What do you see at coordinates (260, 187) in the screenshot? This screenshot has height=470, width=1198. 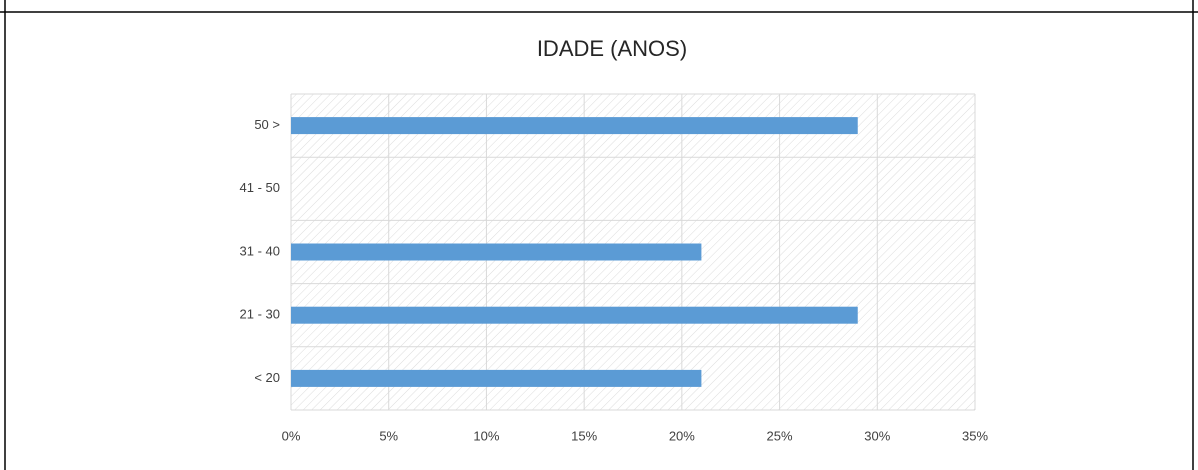 I see `y-tick-label: 41 - 50` at bounding box center [260, 187].